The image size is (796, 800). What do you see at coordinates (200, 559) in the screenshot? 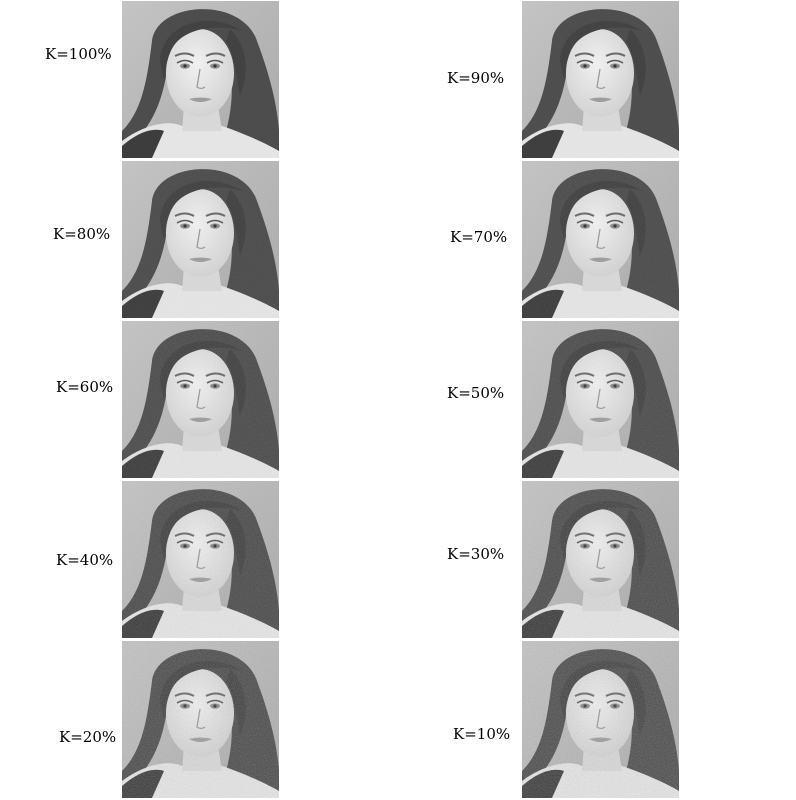
I see `portrait-k40` at bounding box center [200, 559].